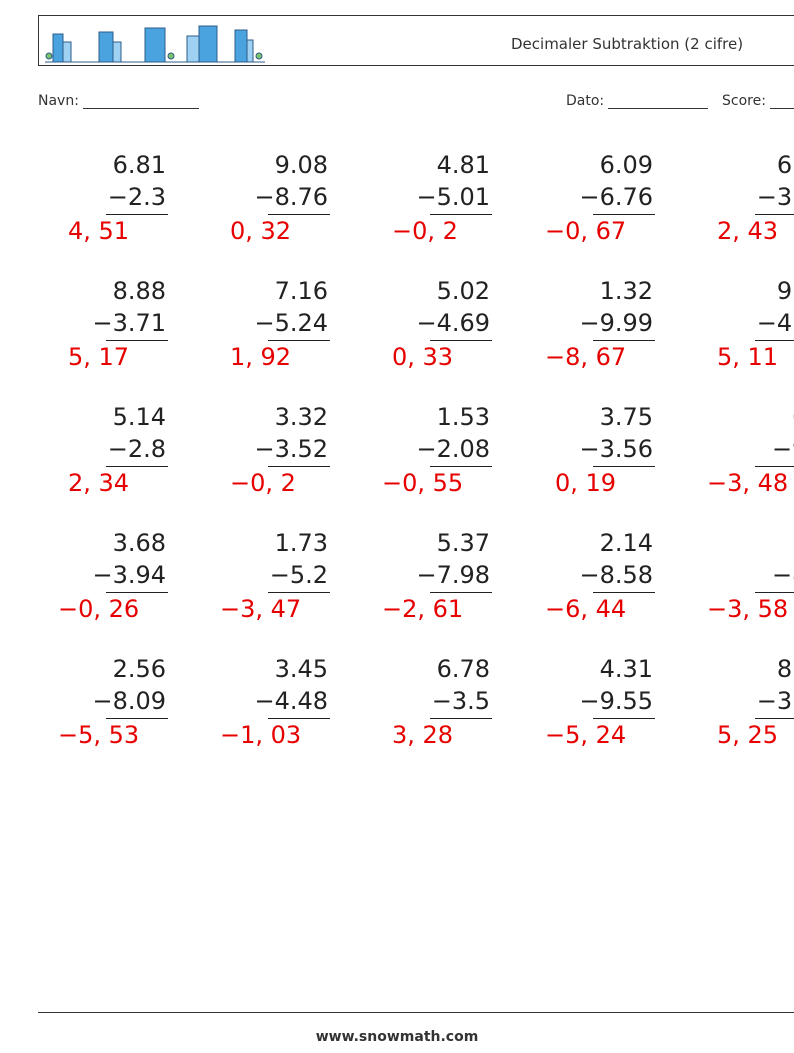  I want to click on answer: 5, 11, so click(748, 357).